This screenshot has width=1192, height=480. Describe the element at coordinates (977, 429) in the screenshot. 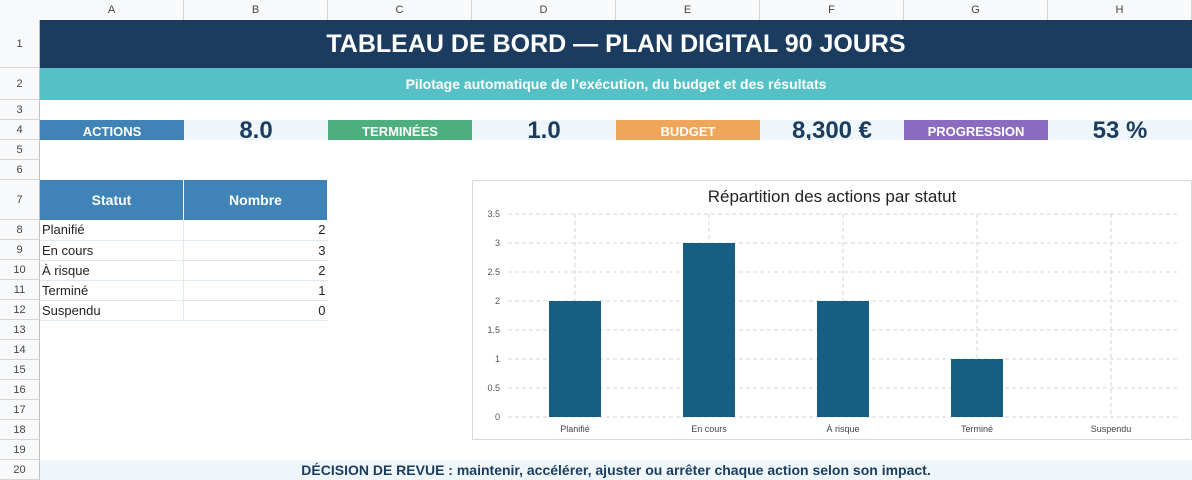

I see `x-tick-label: Terminé` at that location.